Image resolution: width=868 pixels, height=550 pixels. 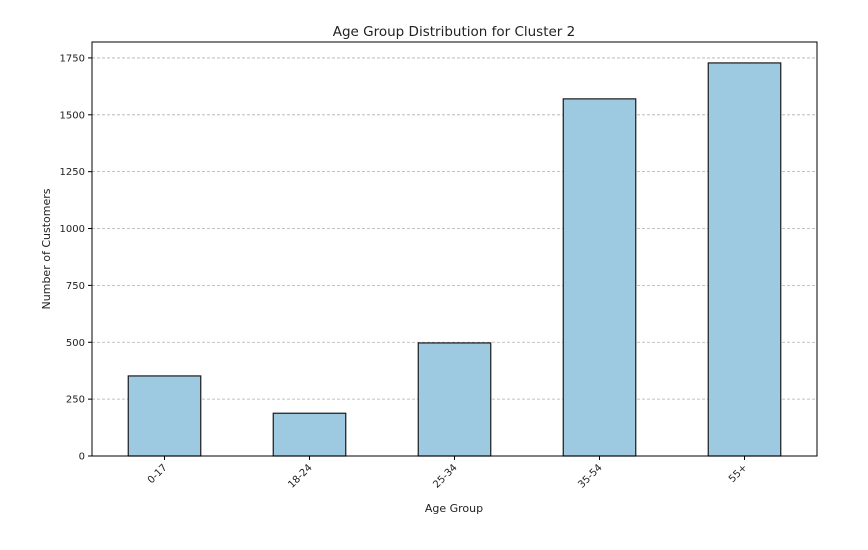 What do you see at coordinates (158, 474) in the screenshot?
I see `x-tick-label: 0-17` at bounding box center [158, 474].